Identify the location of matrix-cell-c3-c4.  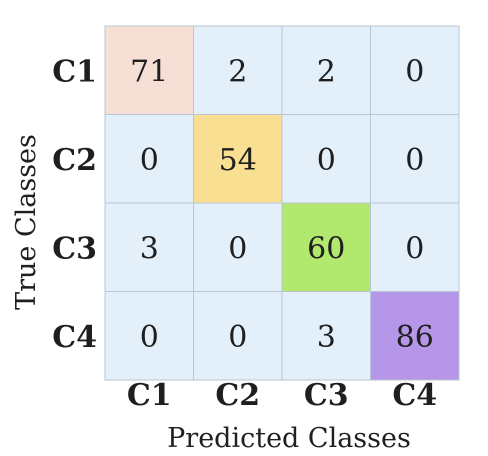
(415, 247).